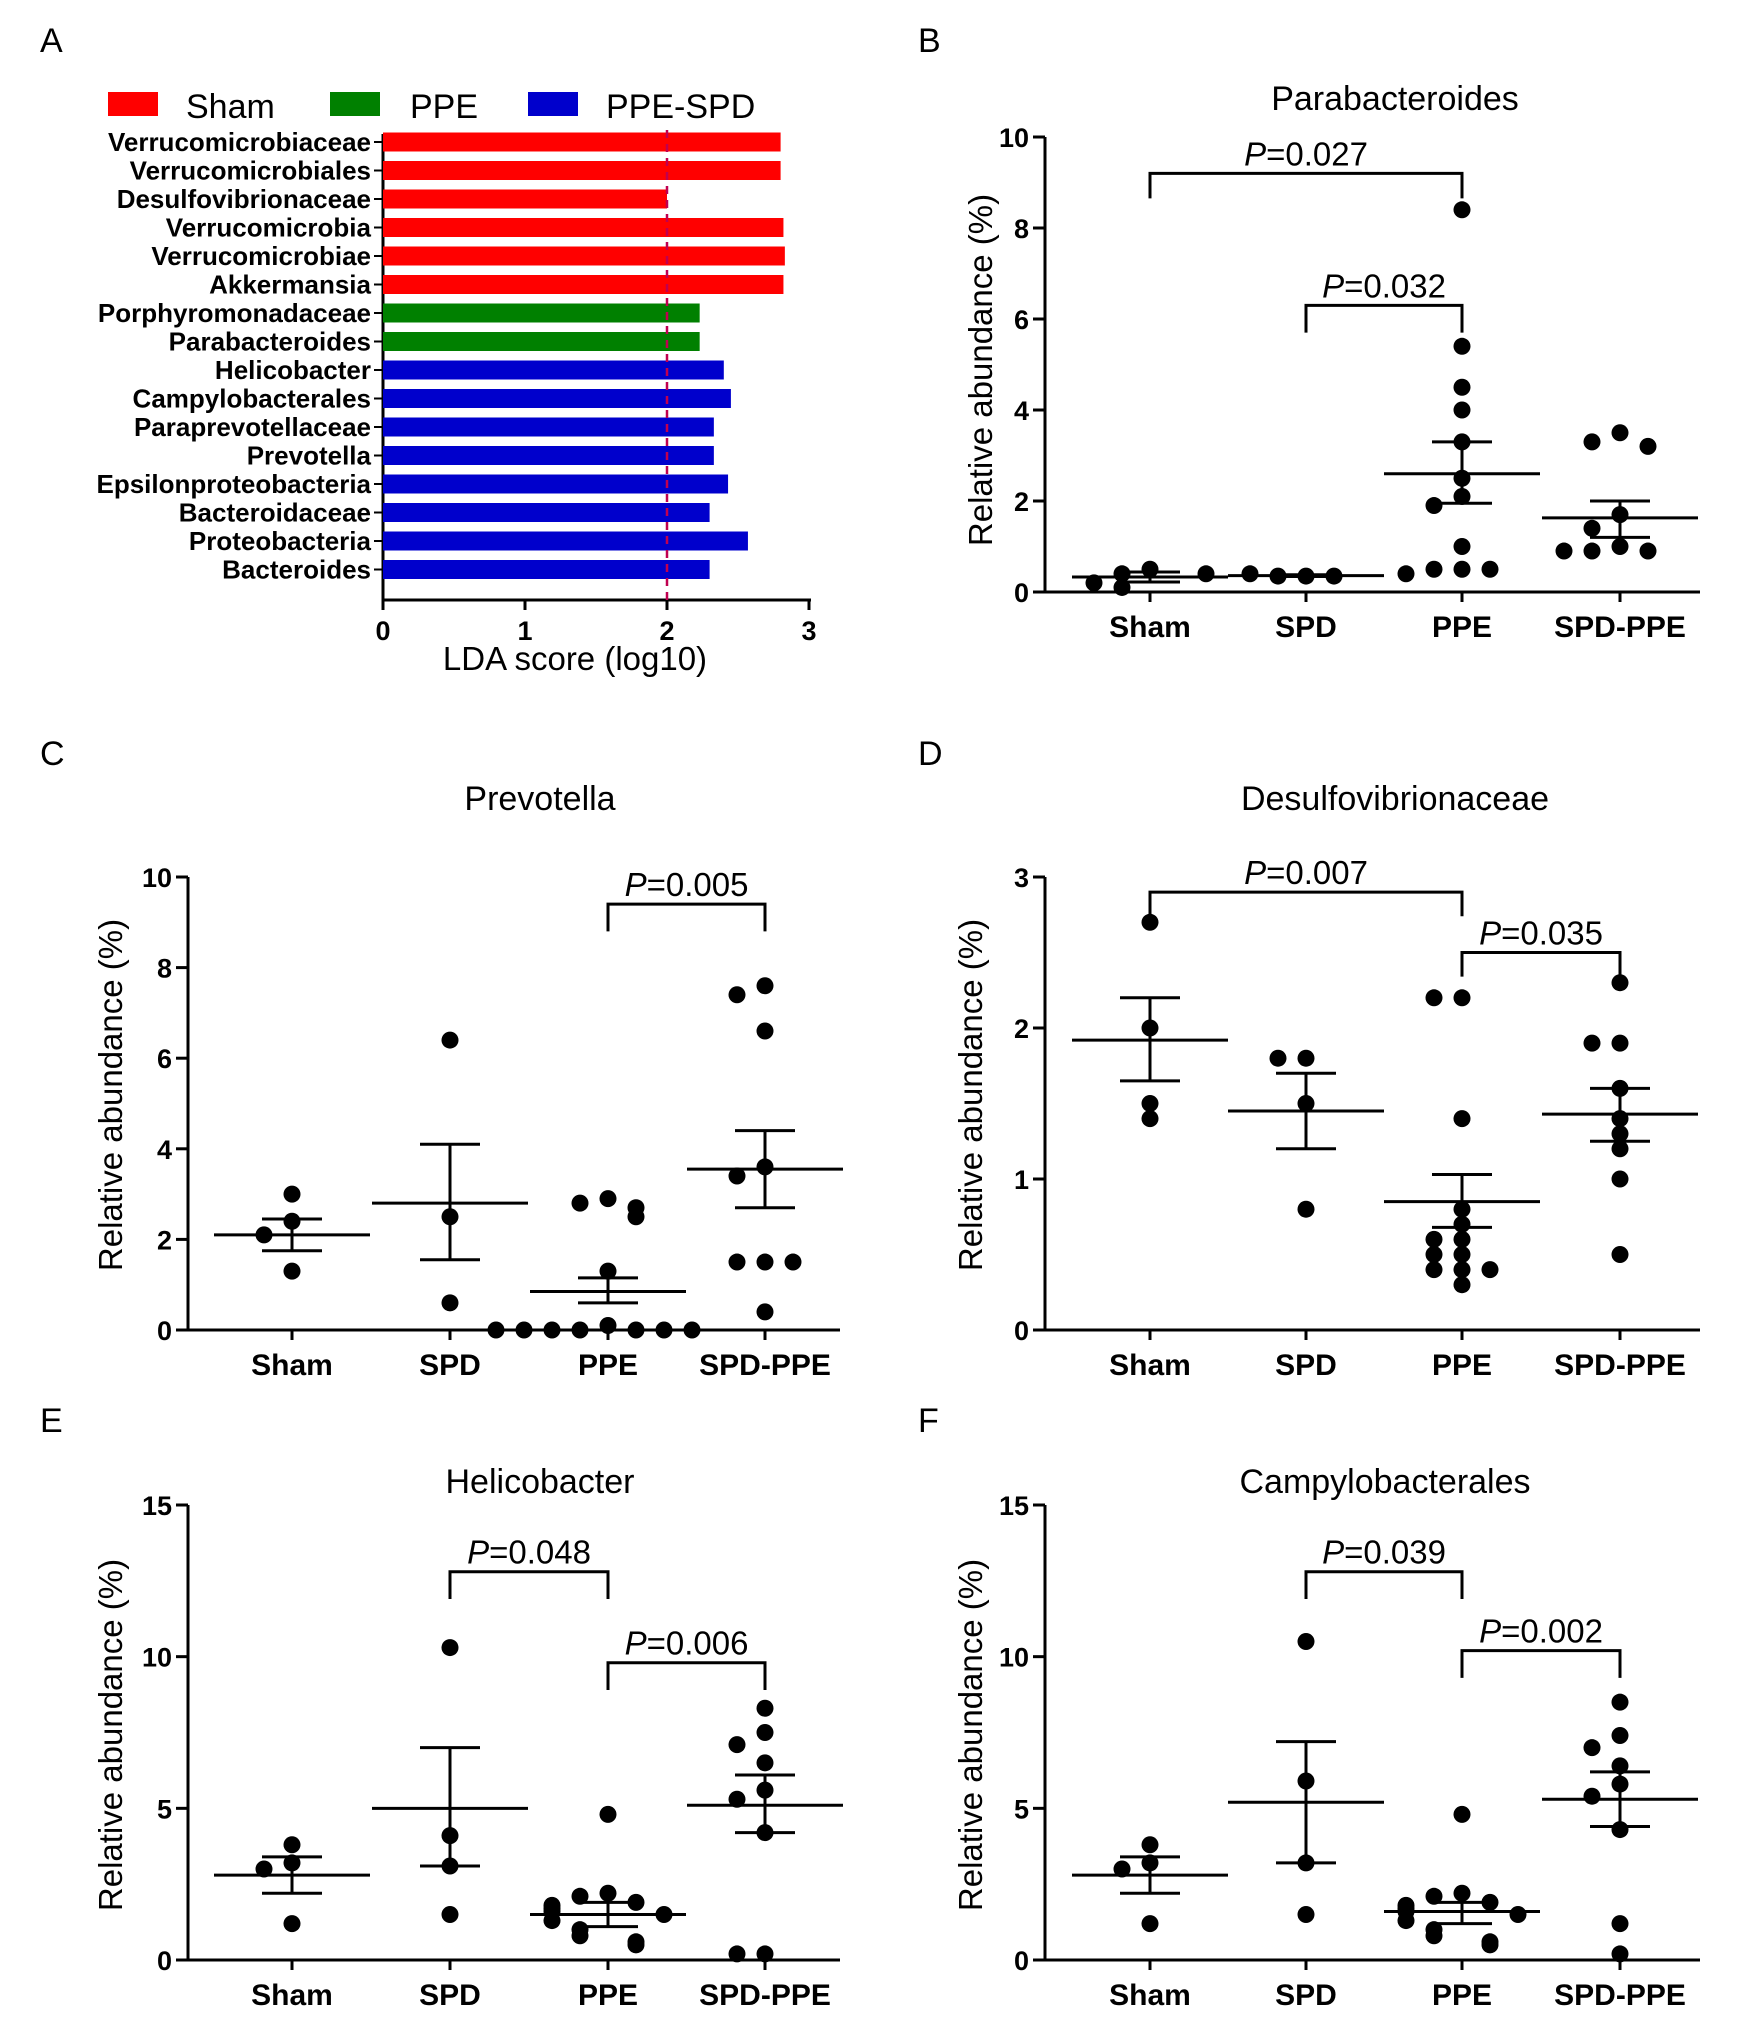  Describe the element at coordinates (529, 1552) in the screenshot. I see `p-value-label: P=0.048` at that location.